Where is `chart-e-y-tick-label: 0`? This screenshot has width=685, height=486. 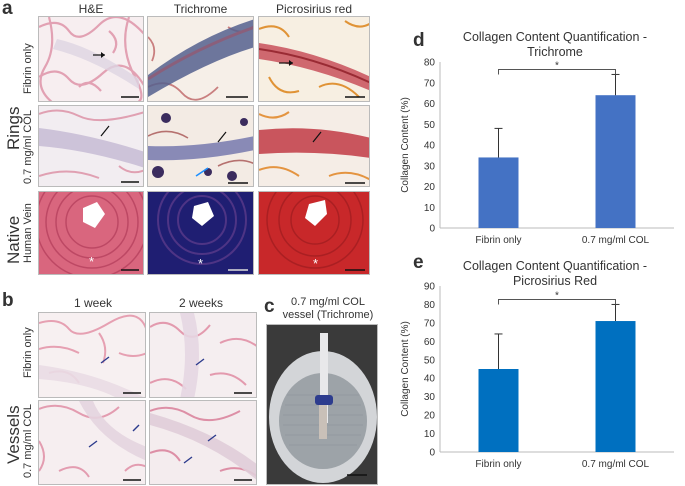
chart-e-y-tick-label: 0 is located at coordinates (432, 453).